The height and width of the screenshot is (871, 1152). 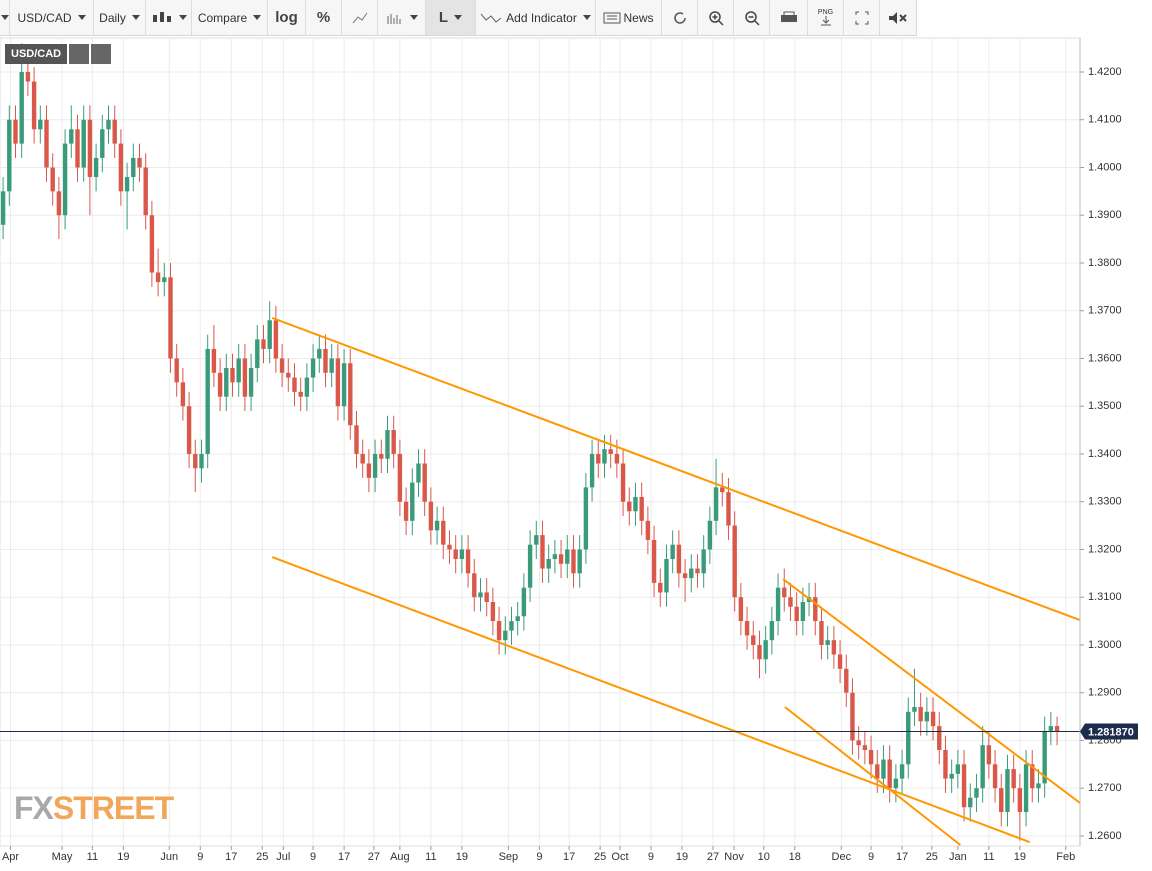 What do you see at coordinates (120, 17) in the screenshot?
I see `interval-select: Daily` at bounding box center [120, 17].